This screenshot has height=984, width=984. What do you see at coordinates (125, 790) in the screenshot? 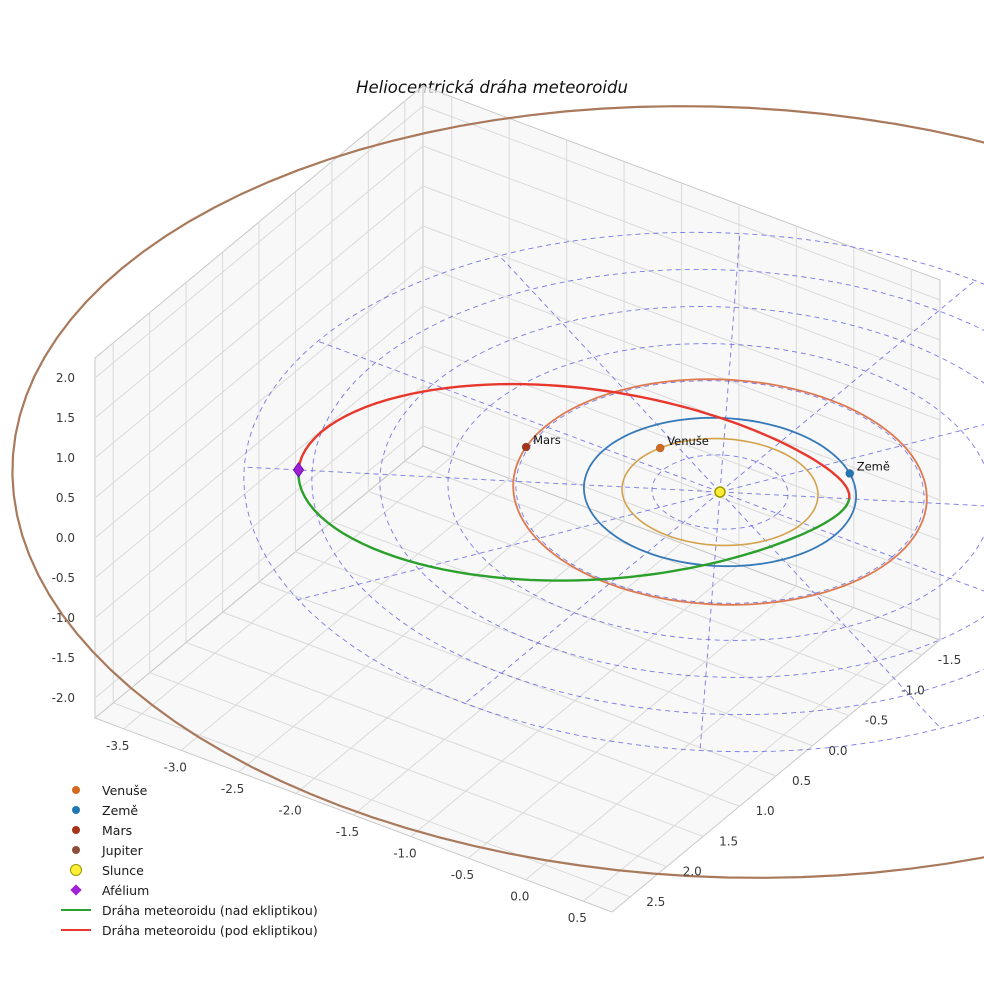
I see `legend-item-label: Venuše` at bounding box center [125, 790].